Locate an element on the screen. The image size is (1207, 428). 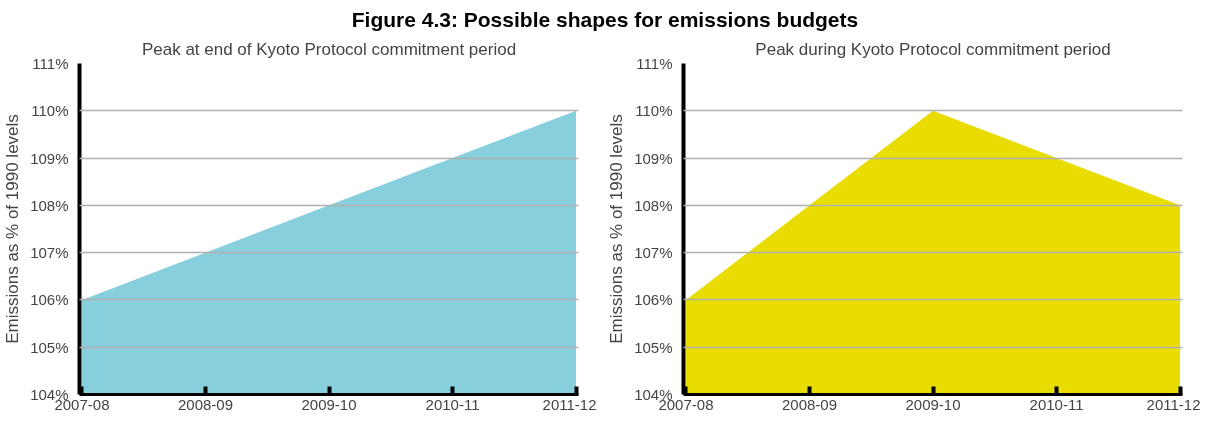
chart-subtitle: Peak at end of Kyoto Protocol commitment period is located at coordinates (329, 49).